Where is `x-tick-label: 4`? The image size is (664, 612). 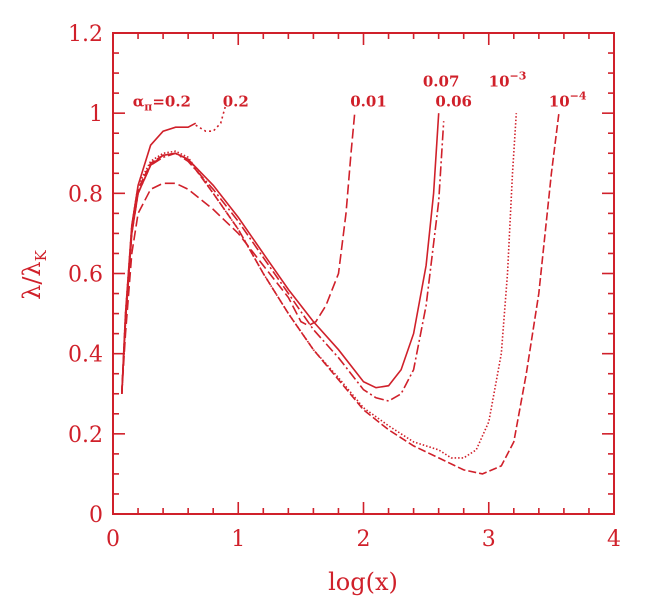 x-tick-label: 4 is located at coordinates (614, 539).